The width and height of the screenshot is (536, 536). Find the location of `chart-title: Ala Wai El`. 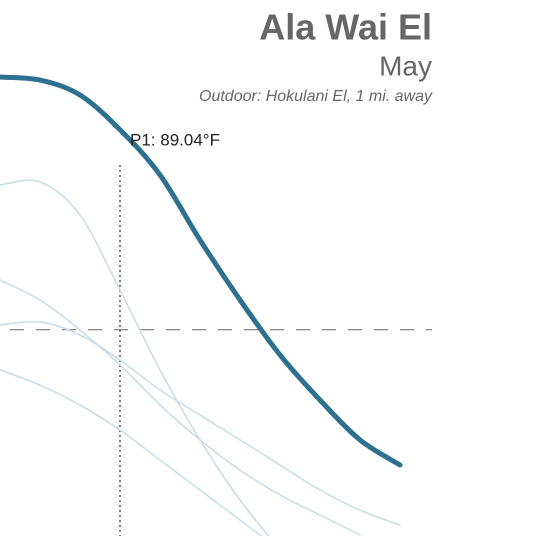

chart-title: Ala Wai El is located at coordinates (345, 27).